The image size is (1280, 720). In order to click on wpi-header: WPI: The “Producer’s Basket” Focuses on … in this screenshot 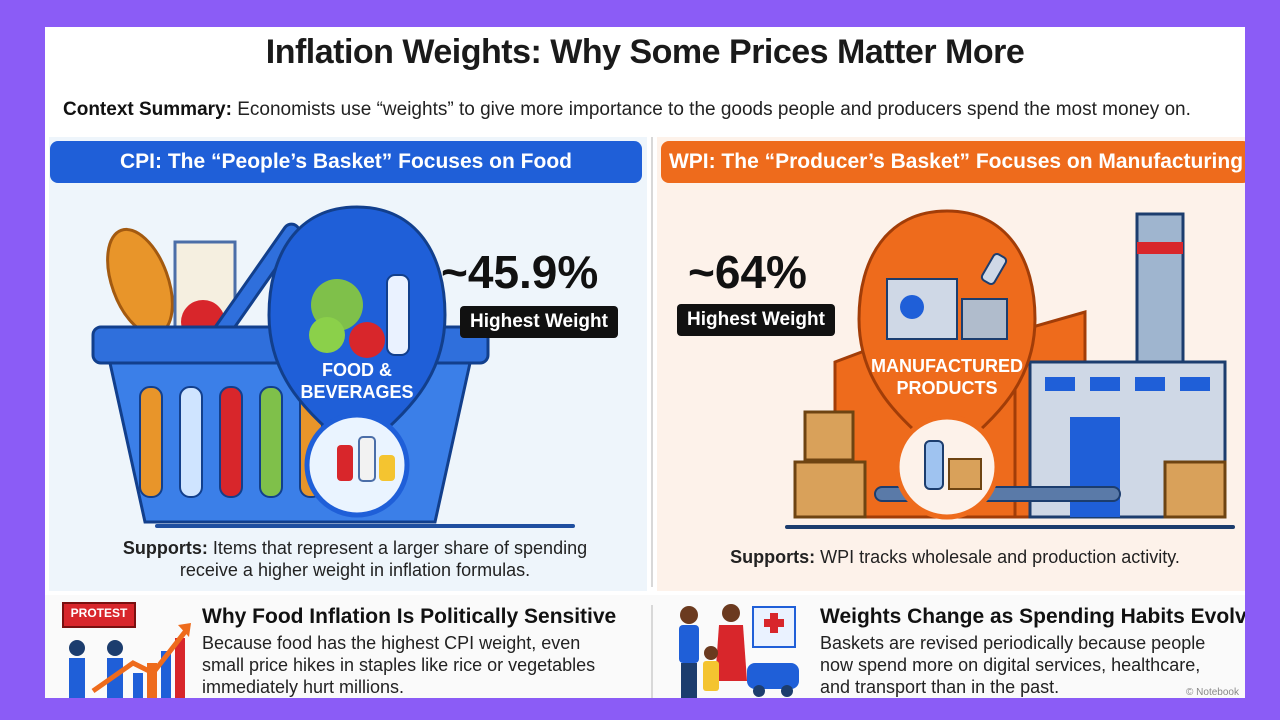, I will do `click(953, 162)`.